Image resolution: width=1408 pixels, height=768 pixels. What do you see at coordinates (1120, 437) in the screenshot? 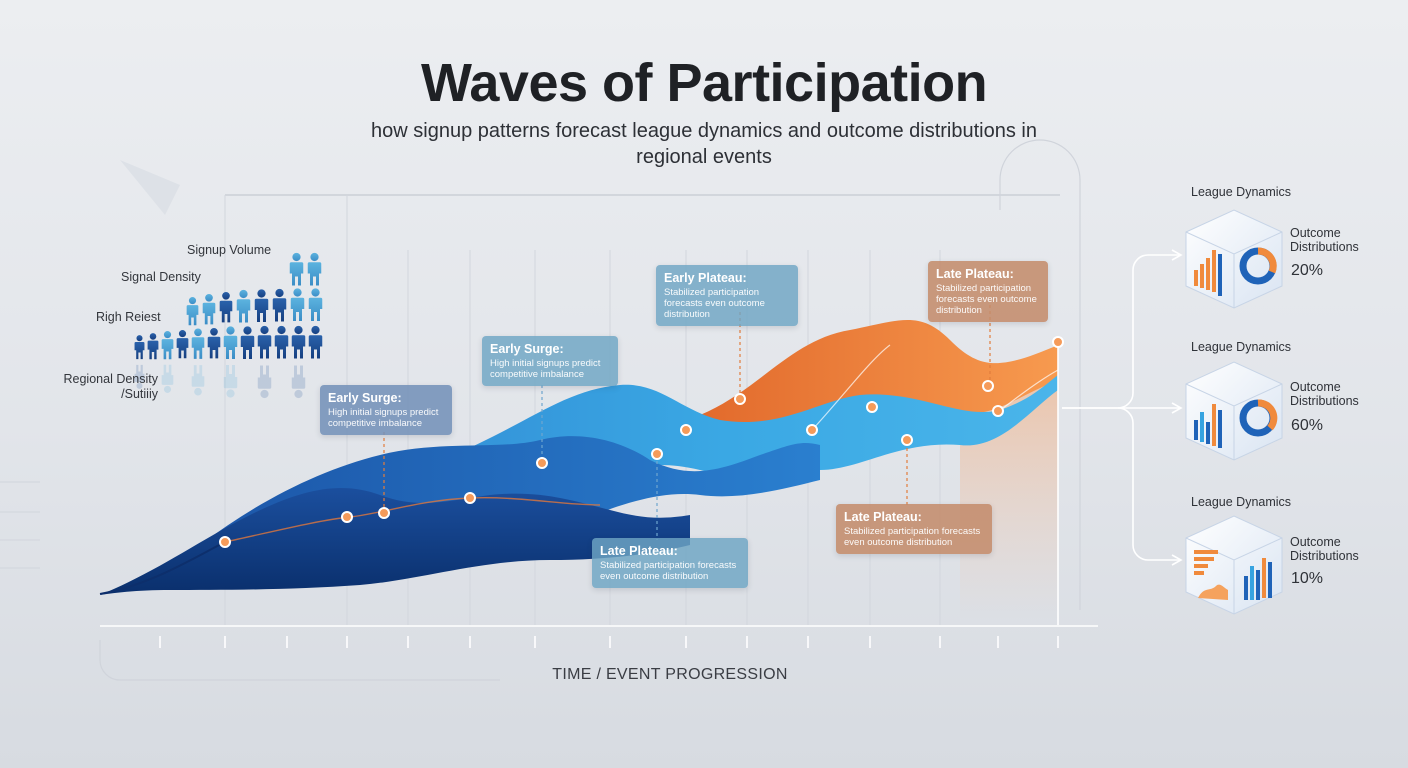
I see `connector-lines` at bounding box center [1120, 437].